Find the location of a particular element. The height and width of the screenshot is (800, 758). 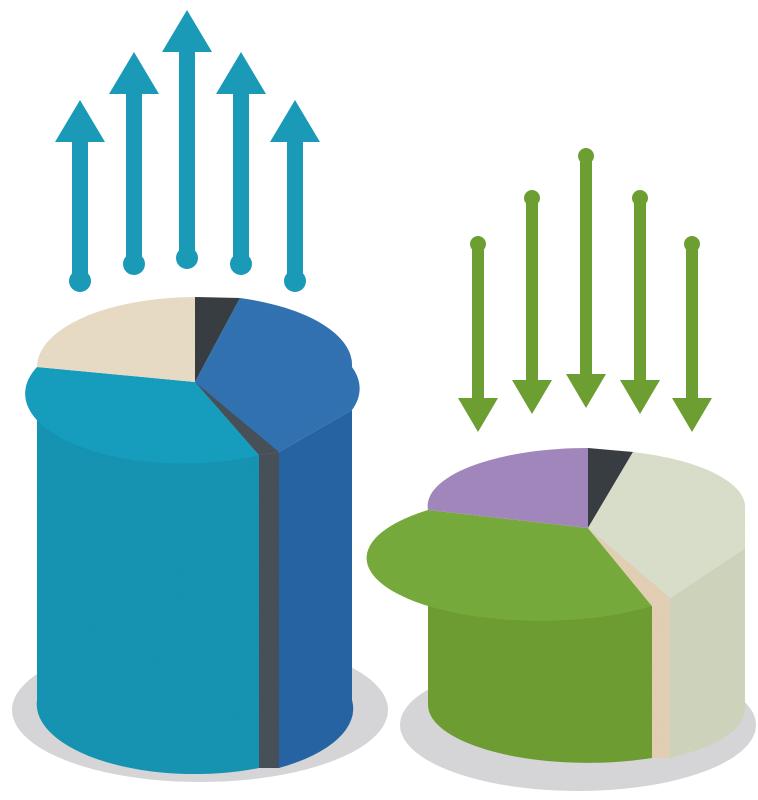

right-cylinder-top-green is located at coordinates (509, 565).